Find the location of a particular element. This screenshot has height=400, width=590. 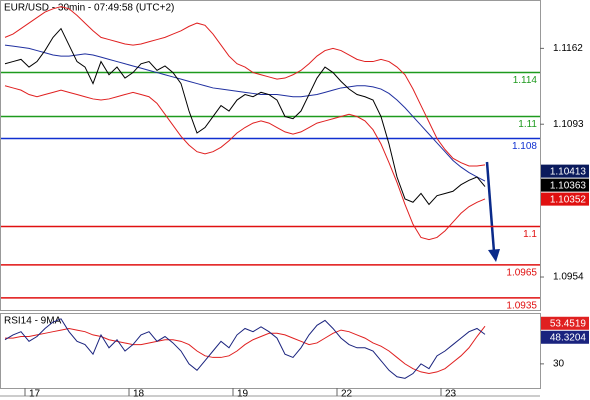

x-tick-label: 19 is located at coordinates (243, 394).